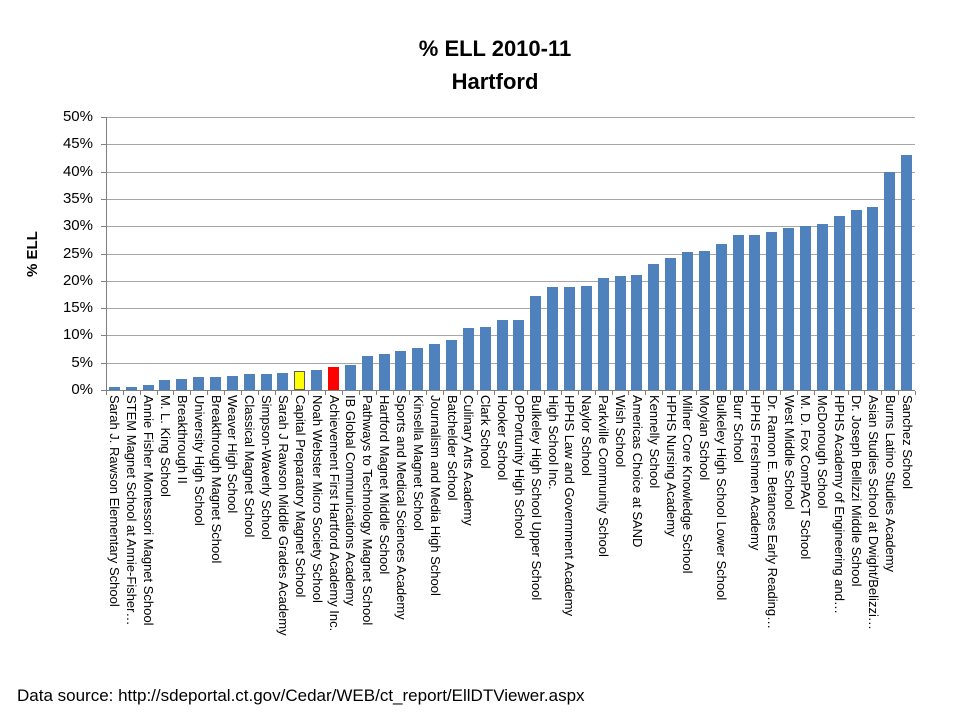  Describe the element at coordinates (519, 467) in the screenshot. I see `x-category-label-25: OPPortunity High School` at that location.